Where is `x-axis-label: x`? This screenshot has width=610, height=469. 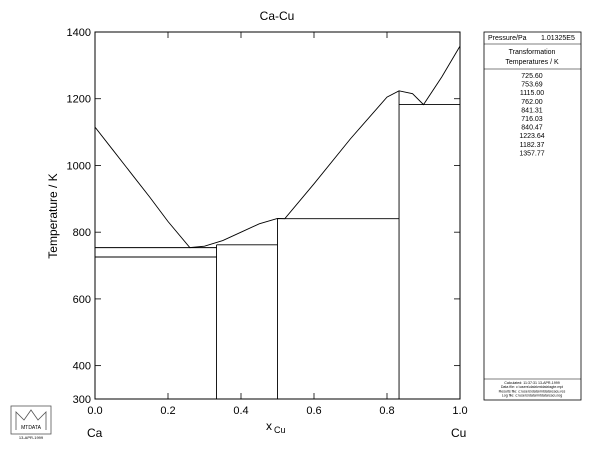
x-axis-label: x is located at coordinates (269, 426).